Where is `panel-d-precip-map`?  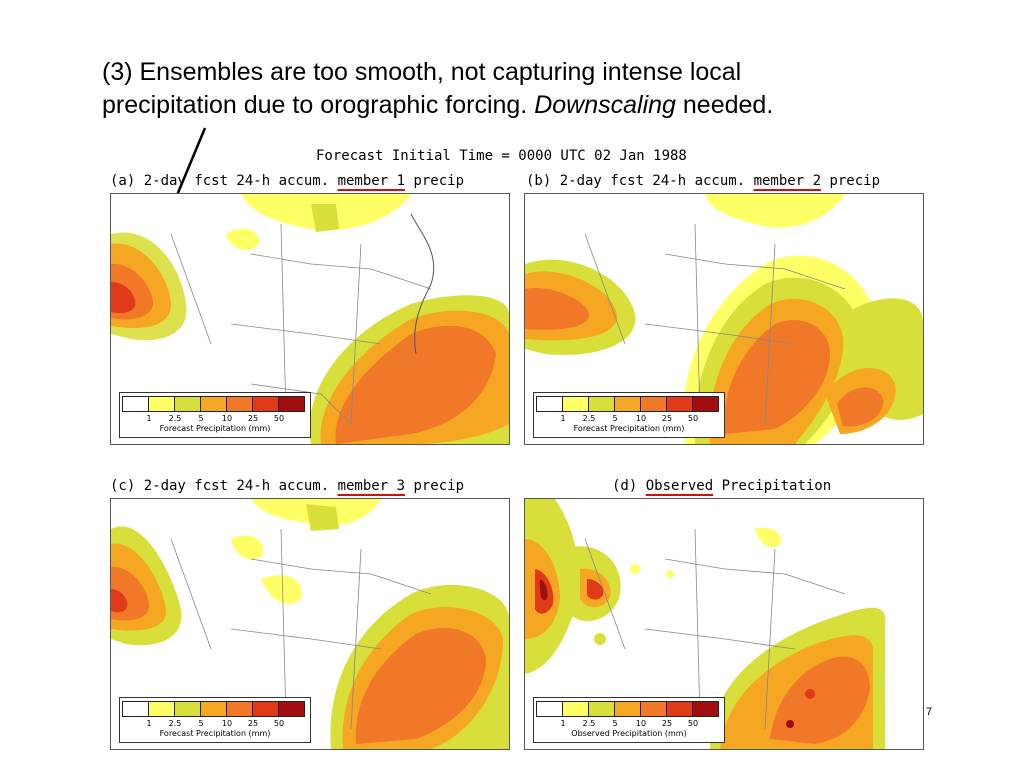
panel-d-precip-map is located at coordinates (705, 624).